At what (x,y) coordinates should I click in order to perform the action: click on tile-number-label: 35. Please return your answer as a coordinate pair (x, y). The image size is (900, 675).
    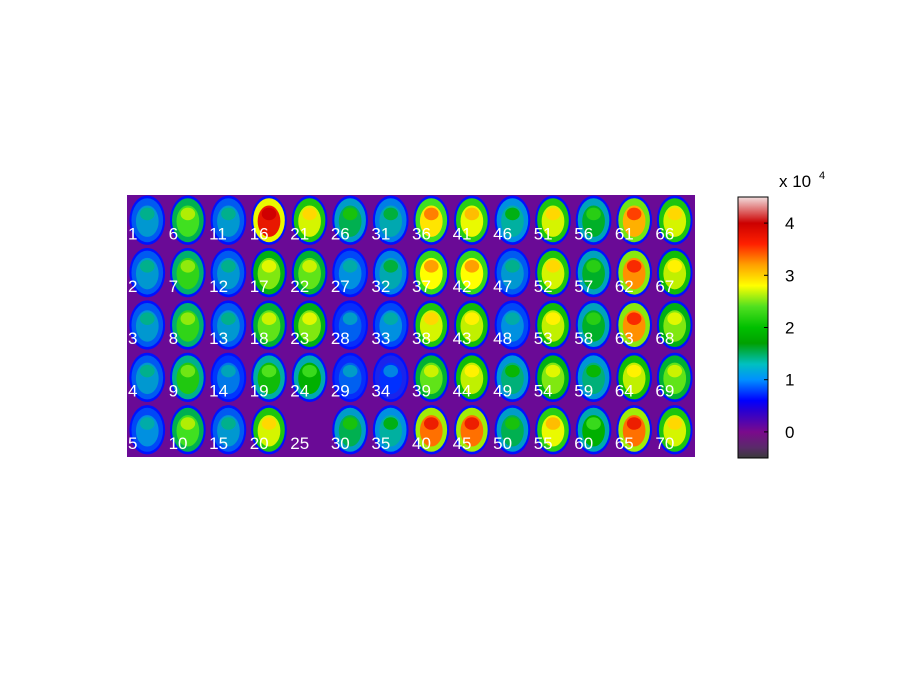
    Looking at the image, I should click on (380, 443).